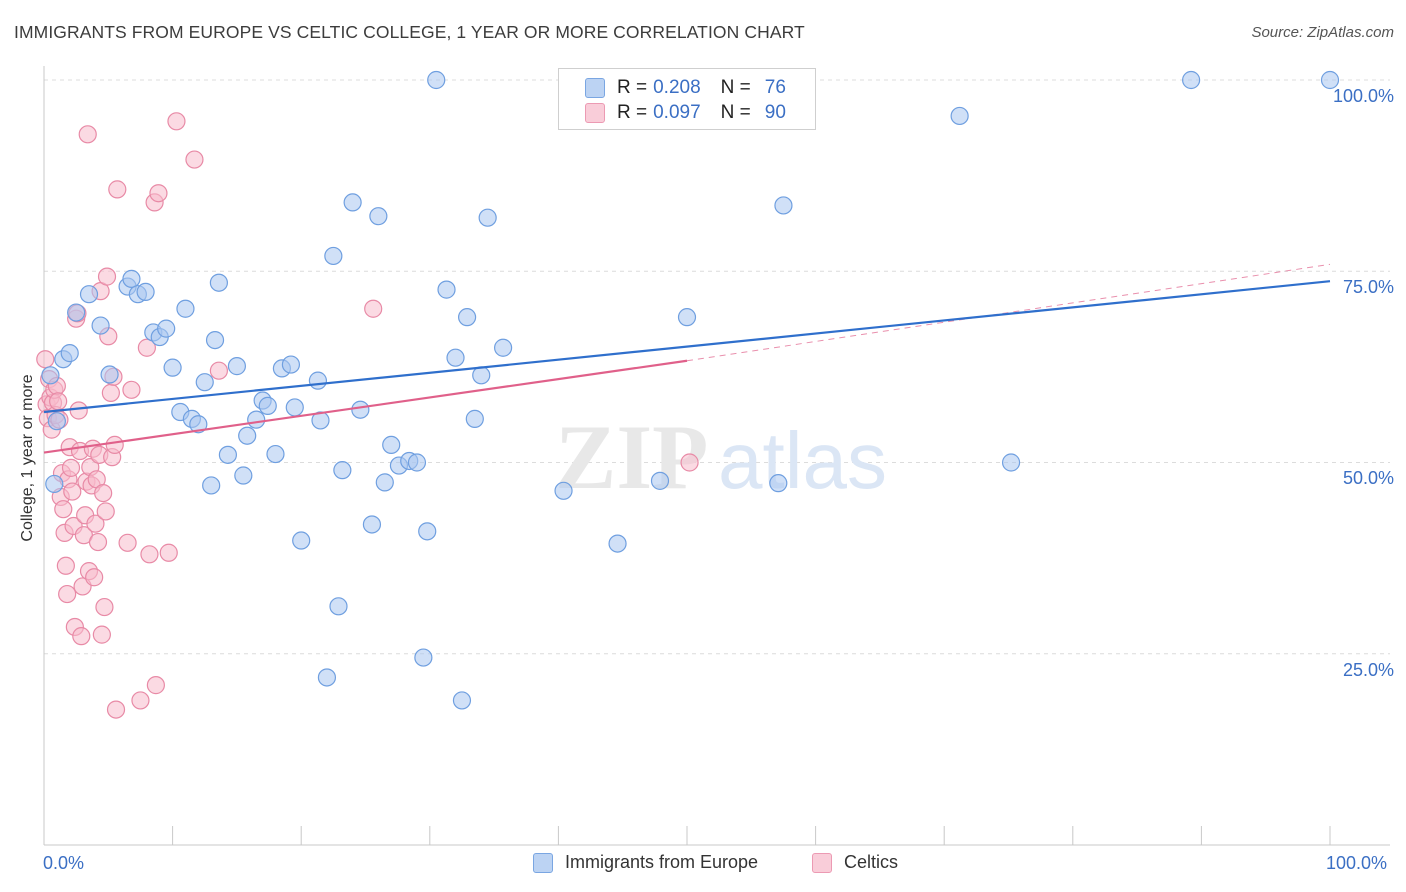  What do you see at coordinates (855, 862) in the screenshot?
I see `legend-item-celtics: Celtics` at bounding box center [855, 862].